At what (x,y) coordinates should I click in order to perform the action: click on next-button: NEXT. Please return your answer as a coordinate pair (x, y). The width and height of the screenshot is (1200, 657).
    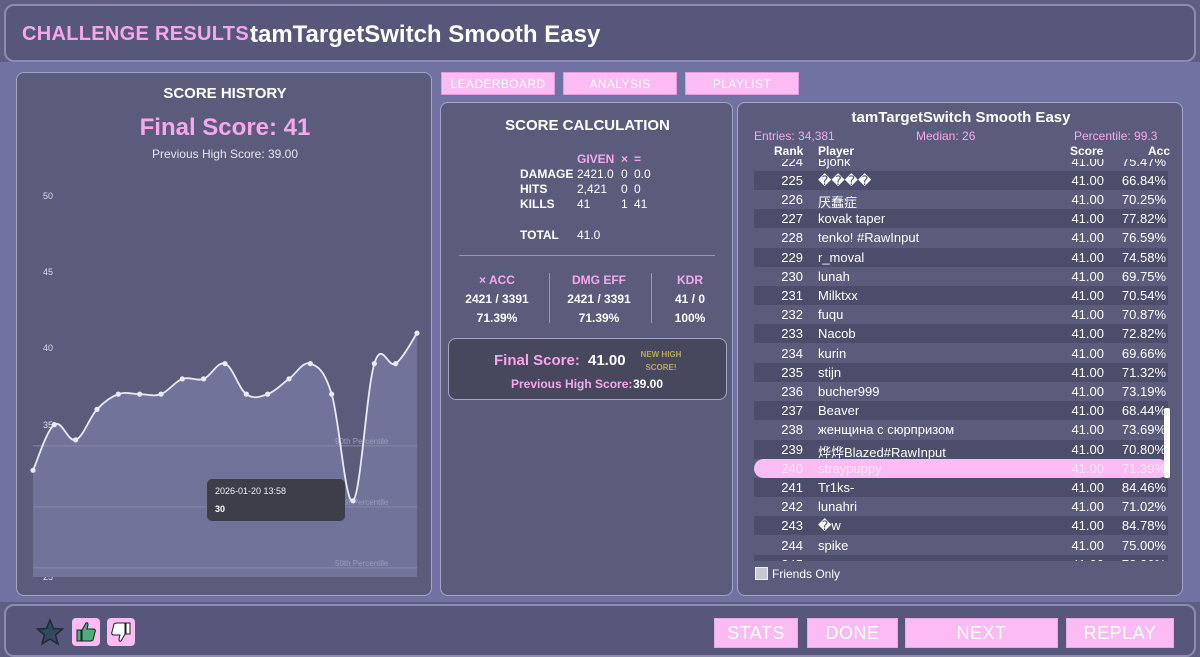
    Looking at the image, I should click on (981, 633).